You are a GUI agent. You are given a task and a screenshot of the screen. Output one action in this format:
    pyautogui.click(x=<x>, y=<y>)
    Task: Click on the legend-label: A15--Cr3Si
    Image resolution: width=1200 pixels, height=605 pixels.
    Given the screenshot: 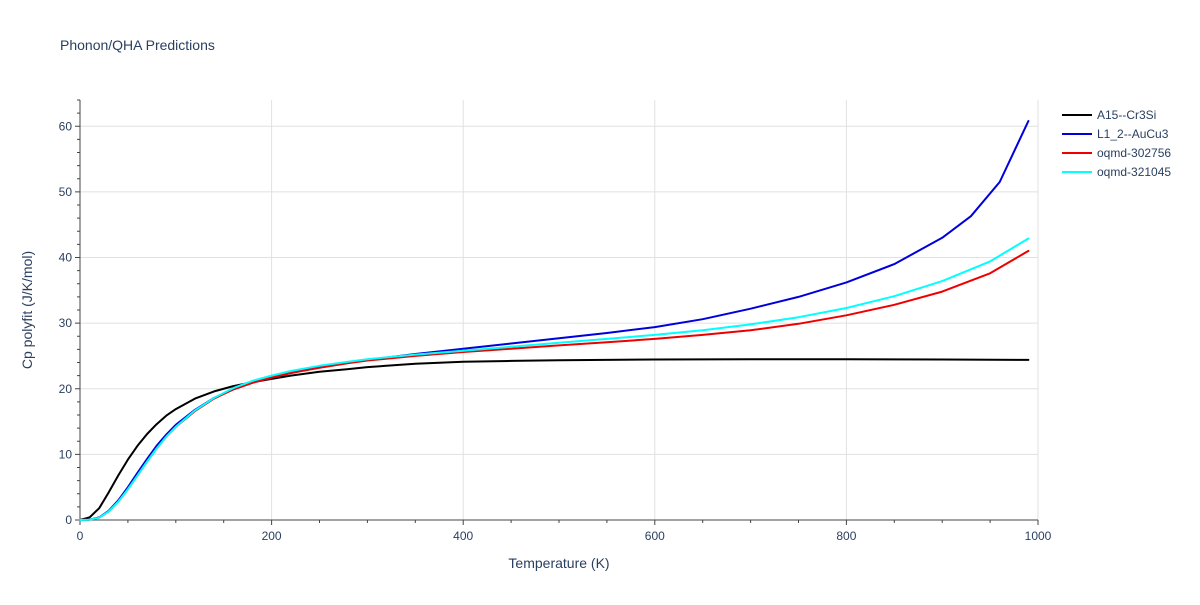 What is the action you would take?
    pyautogui.click(x=1126, y=115)
    